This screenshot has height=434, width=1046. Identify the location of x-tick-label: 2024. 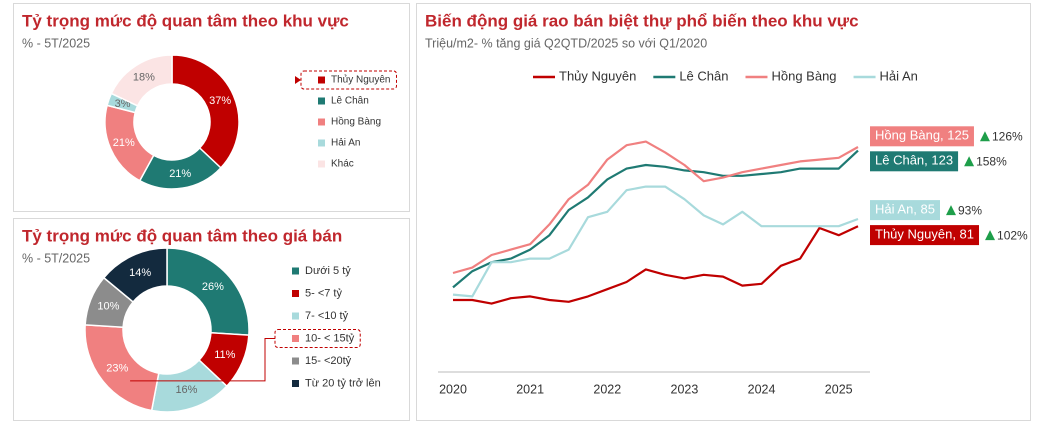
(762, 389).